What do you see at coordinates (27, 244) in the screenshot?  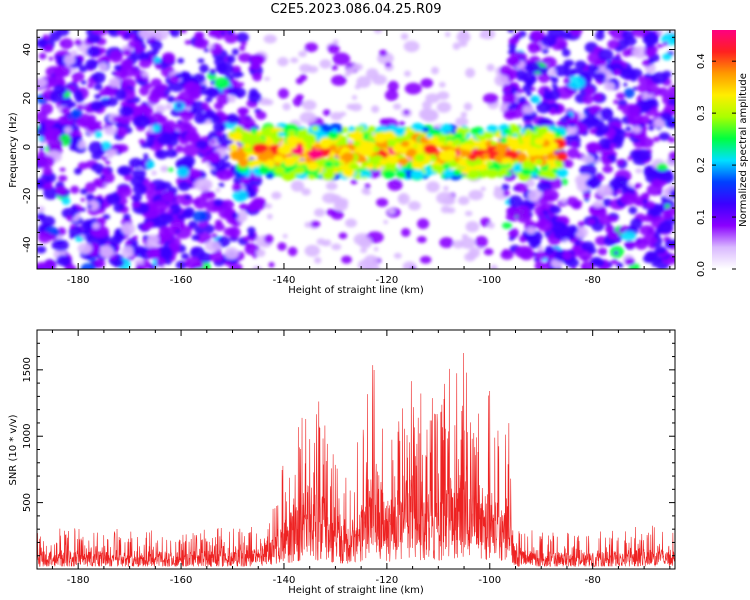 I see `spectrogram-y-tick-label: -40` at bounding box center [27, 244].